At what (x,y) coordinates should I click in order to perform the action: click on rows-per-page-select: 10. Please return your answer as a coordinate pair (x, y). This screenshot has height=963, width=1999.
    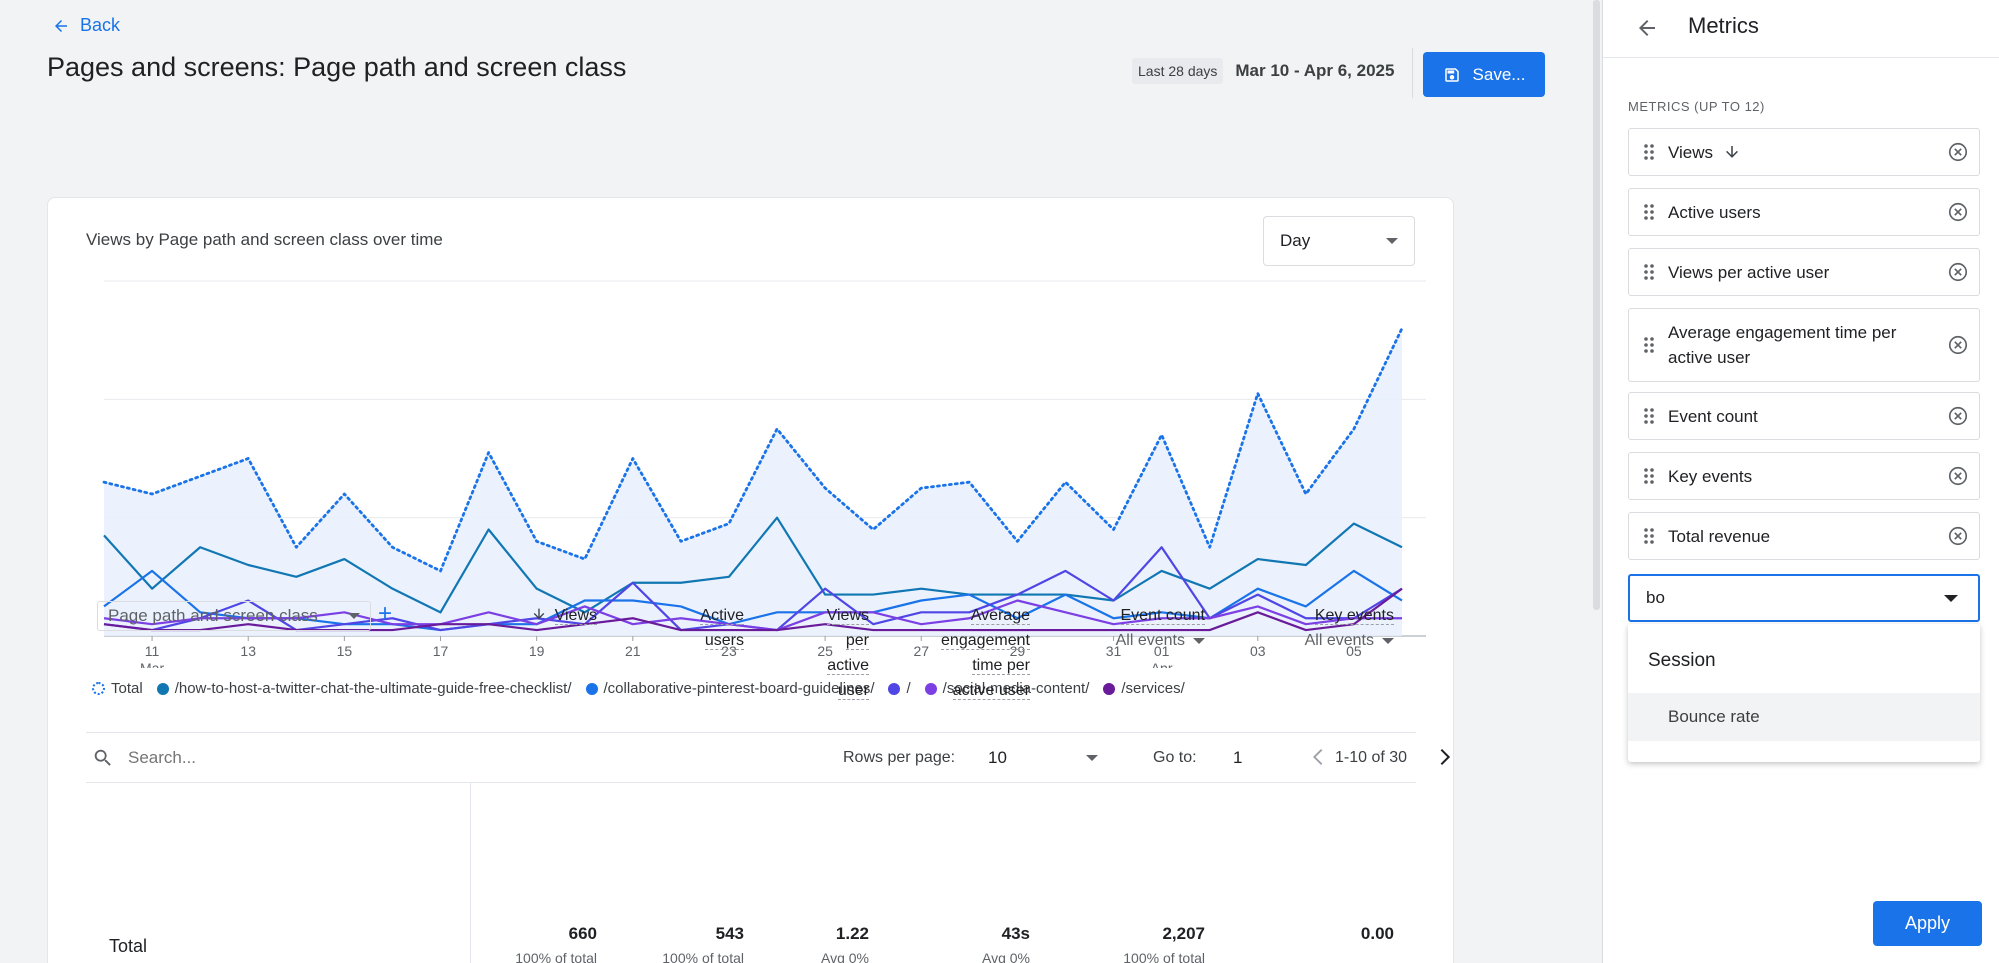
    Looking at the image, I should click on (997, 757).